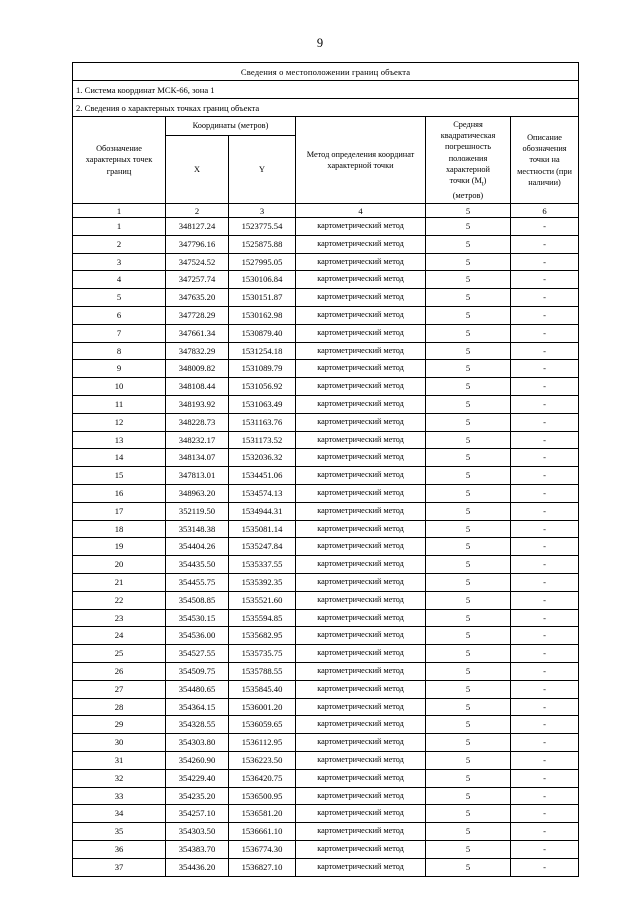 The height and width of the screenshot is (905, 640). What do you see at coordinates (262, 169) in the screenshot?
I see `header-y: Y` at bounding box center [262, 169].